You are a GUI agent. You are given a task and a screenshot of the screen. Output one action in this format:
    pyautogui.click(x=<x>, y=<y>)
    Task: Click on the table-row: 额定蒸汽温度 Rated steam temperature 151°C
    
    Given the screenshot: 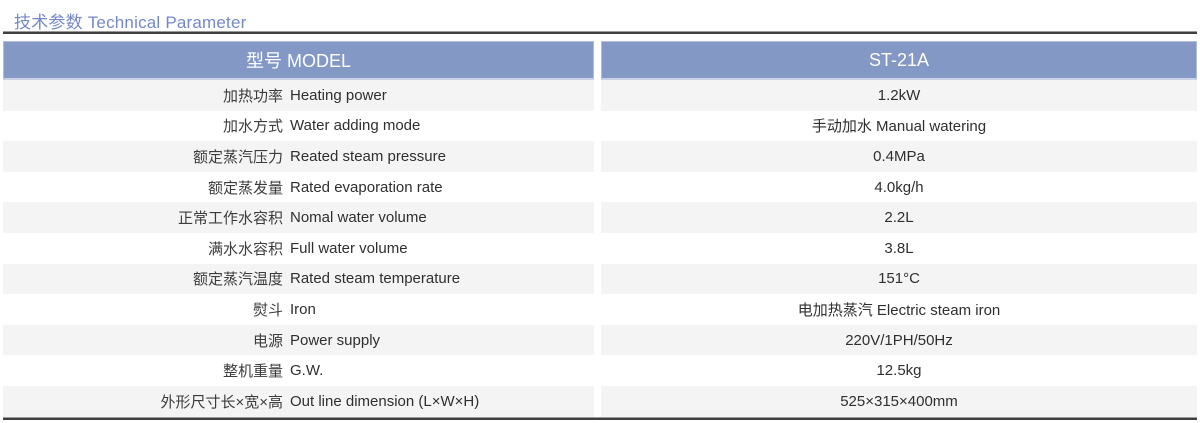 What is the action you would take?
    pyautogui.click(x=600, y=279)
    